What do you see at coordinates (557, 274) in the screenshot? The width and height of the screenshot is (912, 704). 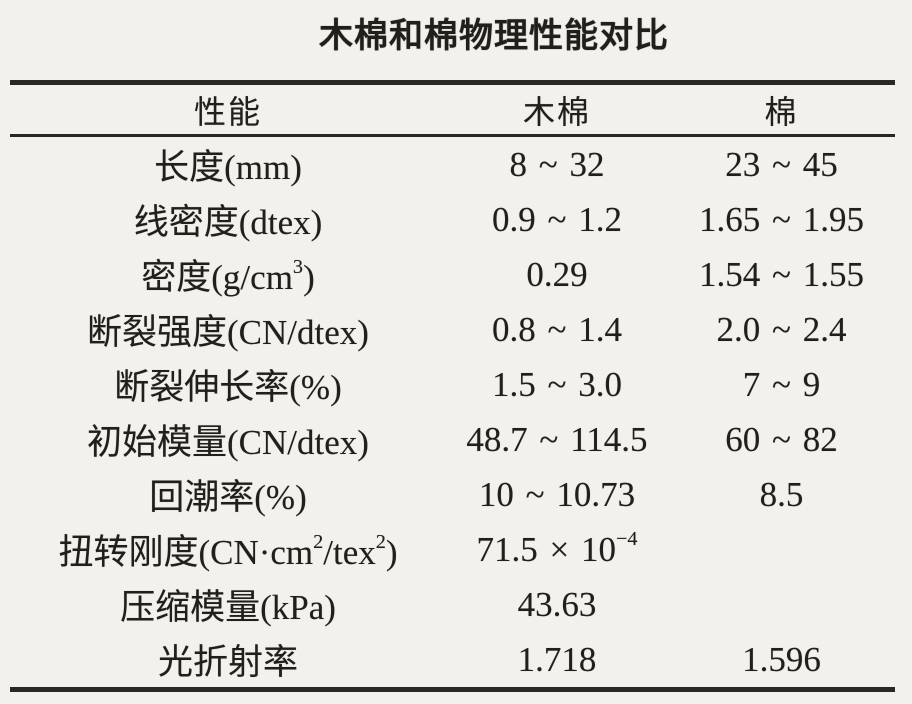 I see `kapok-value-cell: 0.29` at bounding box center [557, 274].